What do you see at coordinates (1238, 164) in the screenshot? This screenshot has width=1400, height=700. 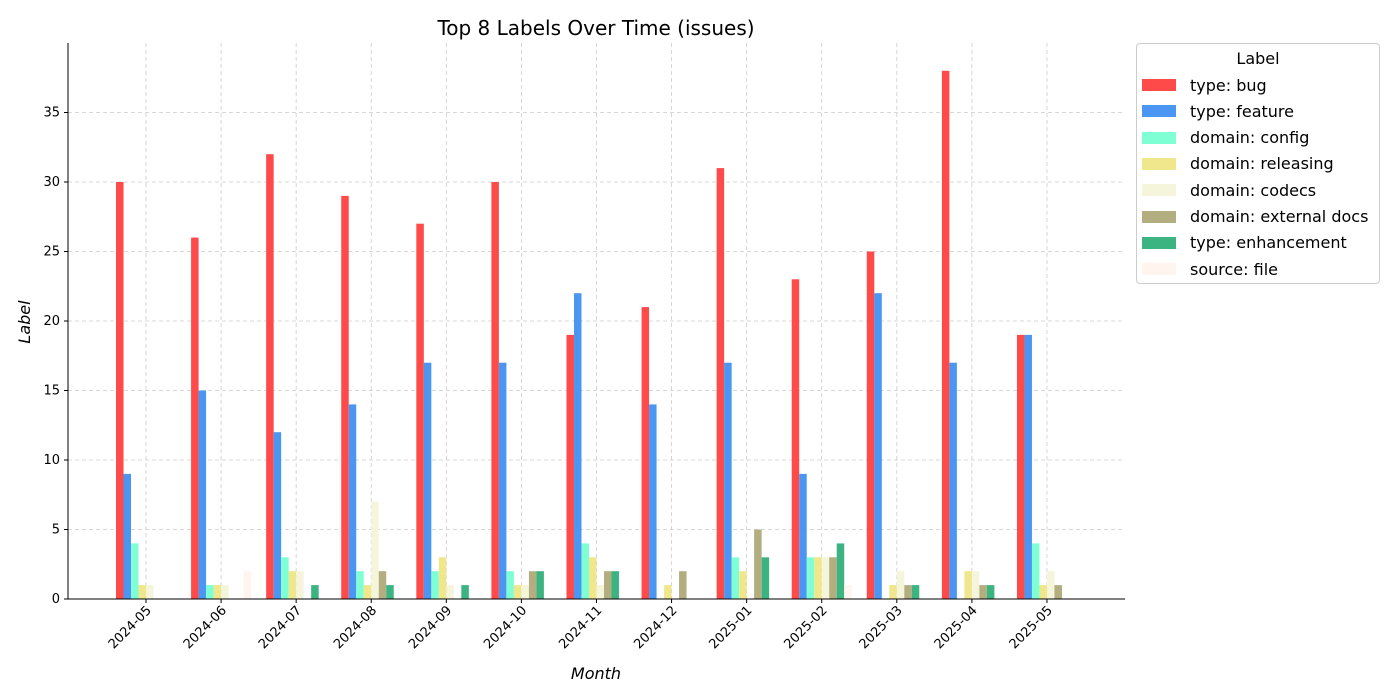 I see `legend-item: domain: releasing` at bounding box center [1238, 164].